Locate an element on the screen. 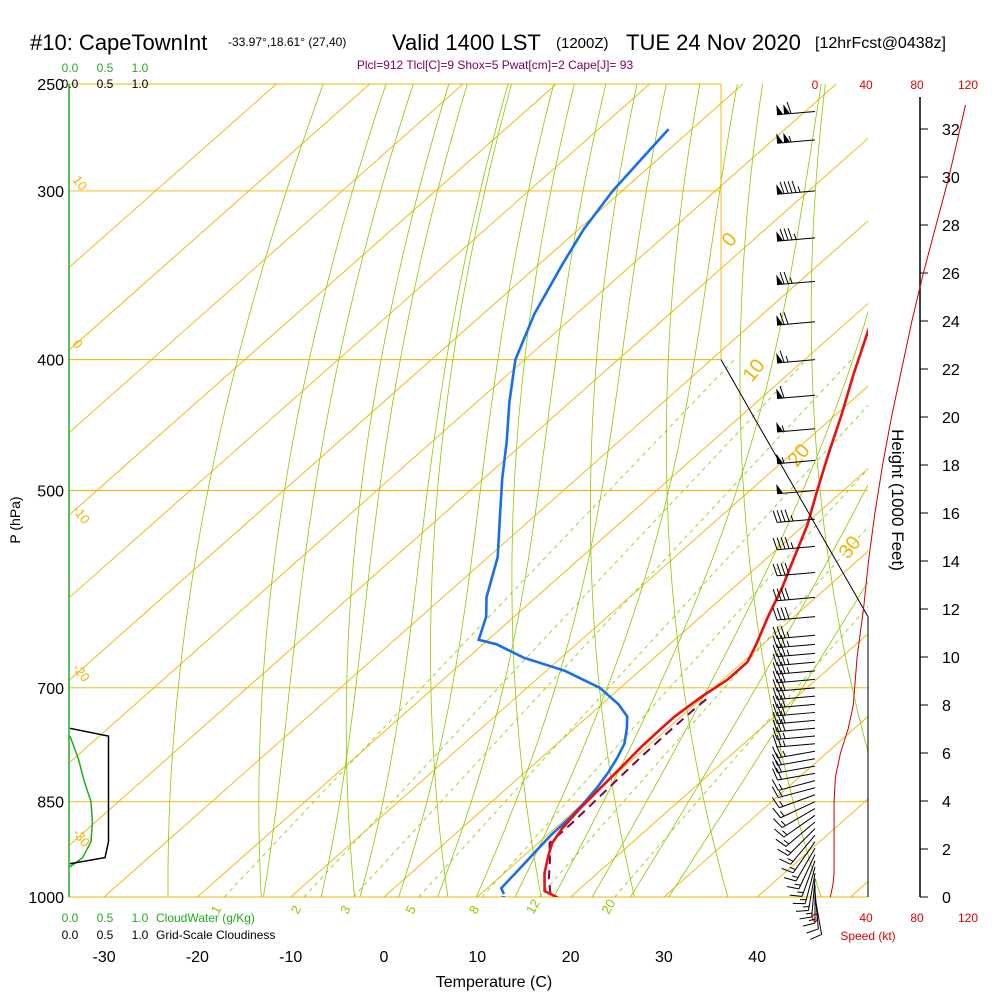 Image resolution: width=1000 pixels, height=1000 pixels. speed-tick-top: 80 is located at coordinates (917, 85).